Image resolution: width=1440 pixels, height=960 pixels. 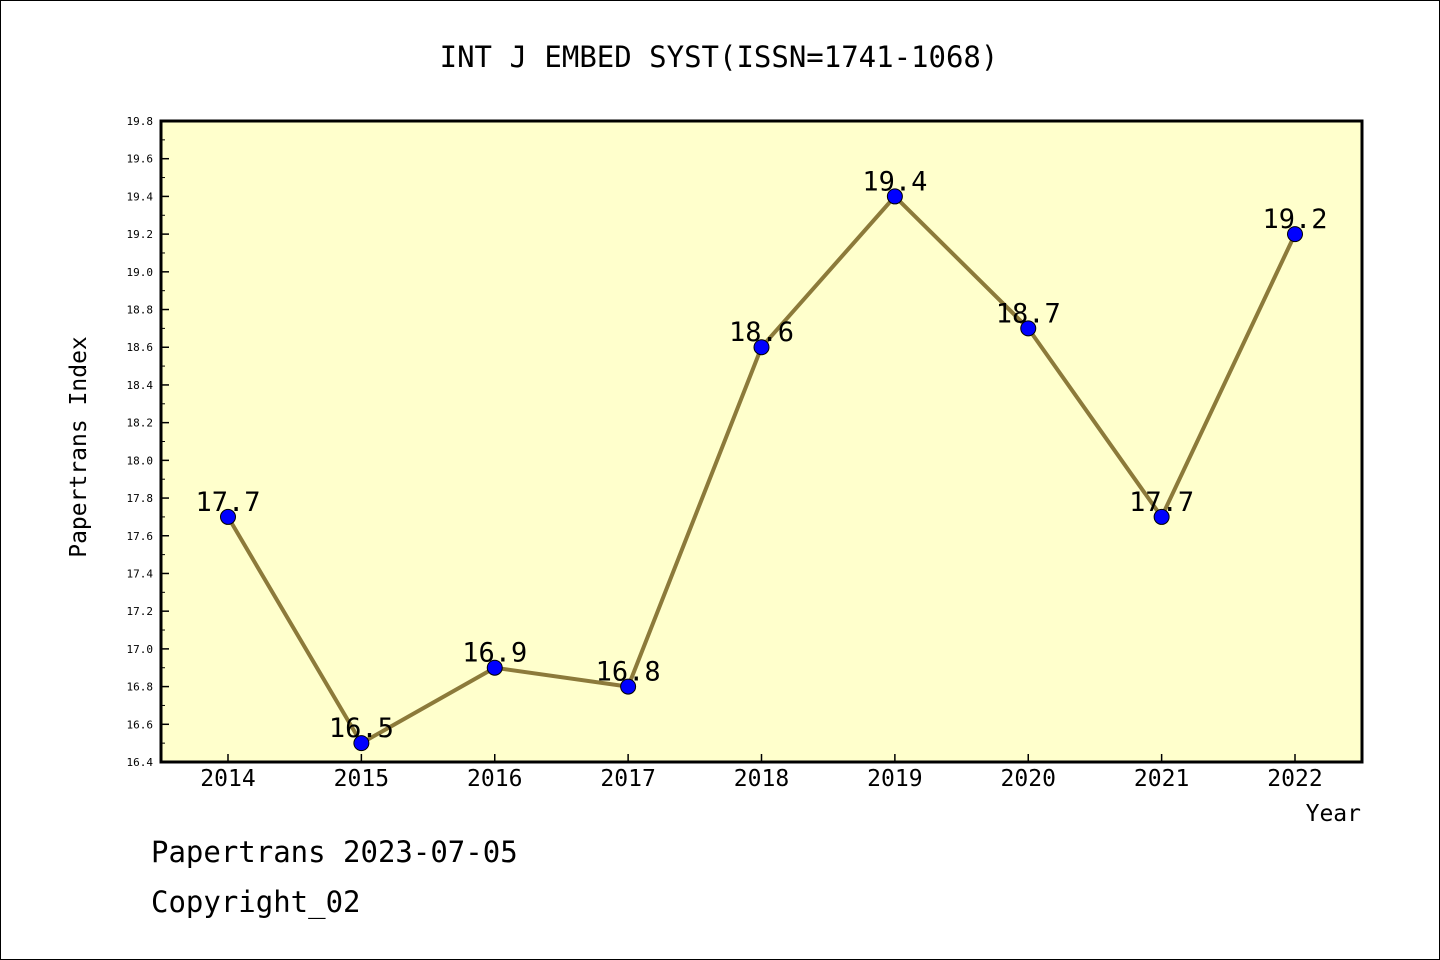 I want to click on x-tick-label: 2020, so click(x=1028, y=779).